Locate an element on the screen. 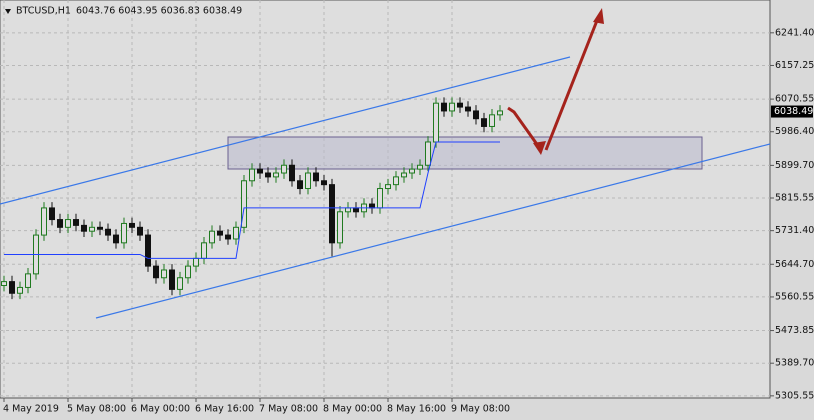  y-tick-label: 5986.40 is located at coordinates (794, 131).